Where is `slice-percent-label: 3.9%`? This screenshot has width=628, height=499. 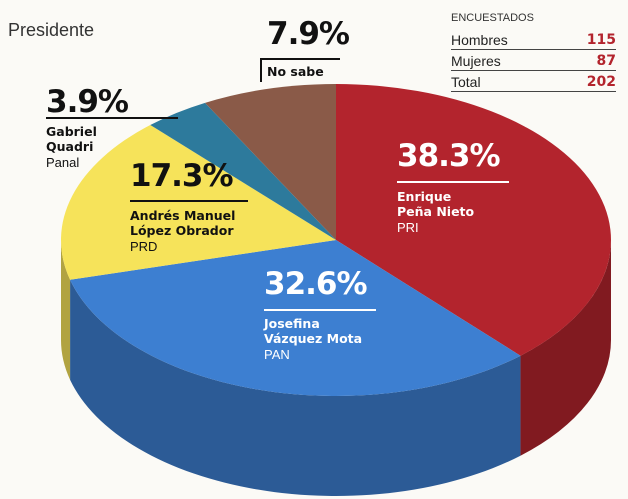
slice-percent-label: 3.9% is located at coordinates (87, 102).